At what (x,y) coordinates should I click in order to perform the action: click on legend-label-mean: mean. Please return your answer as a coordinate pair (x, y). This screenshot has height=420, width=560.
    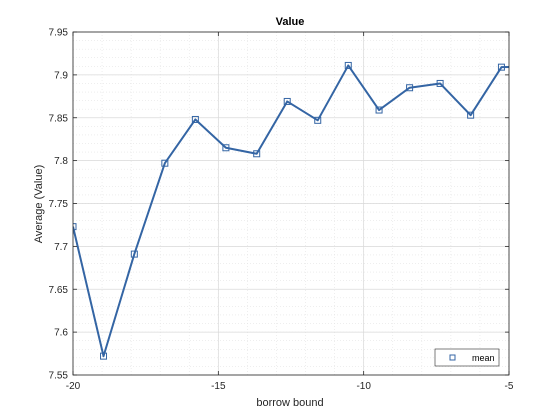
    Looking at the image, I should click on (483, 358).